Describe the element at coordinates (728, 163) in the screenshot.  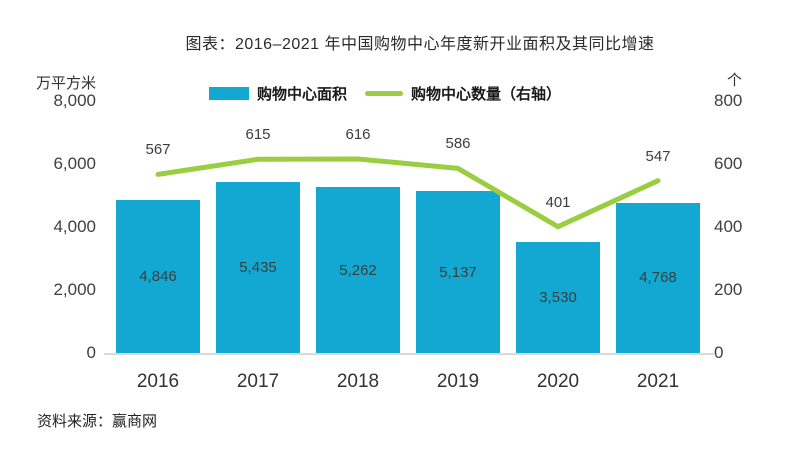
I see `right-axis-tick: 600` at that location.